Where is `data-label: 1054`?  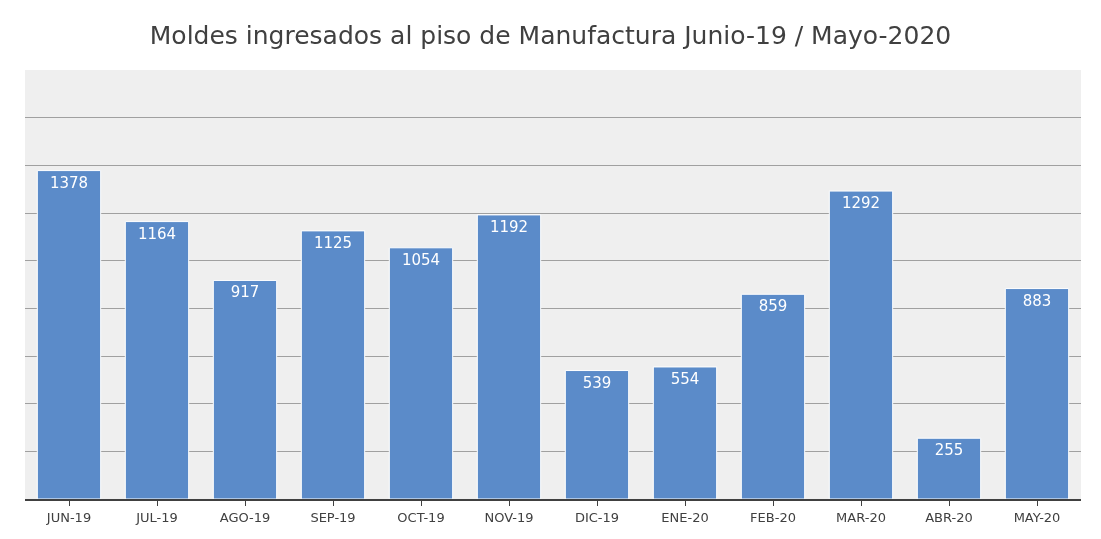 data-label: 1054 is located at coordinates (421, 259).